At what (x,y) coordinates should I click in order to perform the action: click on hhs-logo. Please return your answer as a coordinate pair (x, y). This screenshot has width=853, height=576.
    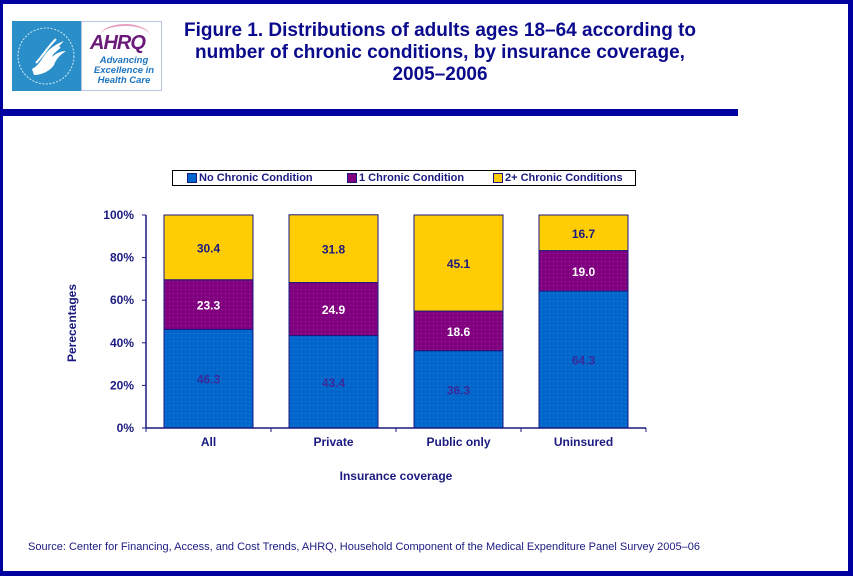
    Looking at the image, I should click on (46, 56).